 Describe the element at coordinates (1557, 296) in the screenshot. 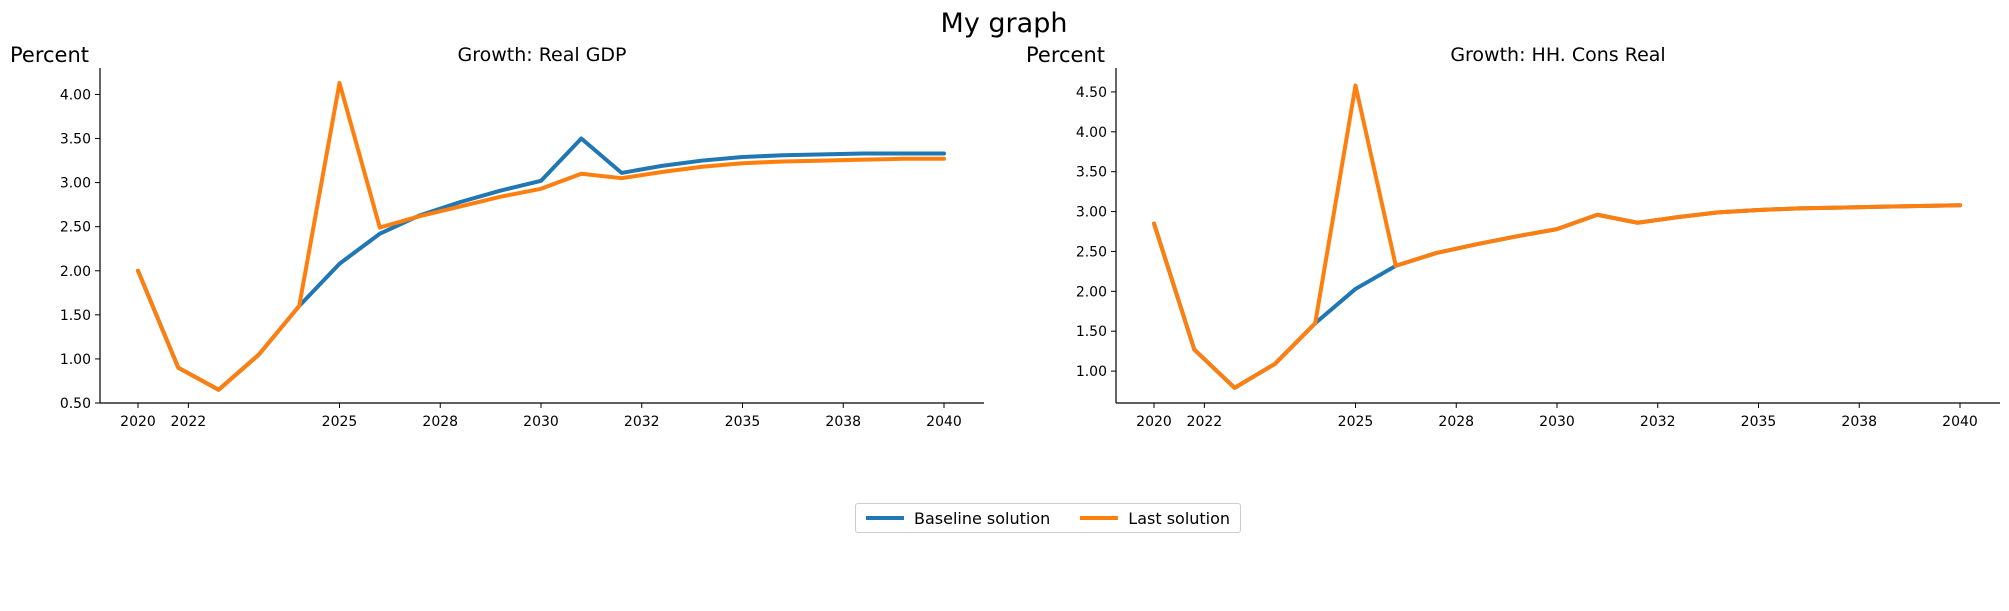

I see `series-line-baseline` at that location.